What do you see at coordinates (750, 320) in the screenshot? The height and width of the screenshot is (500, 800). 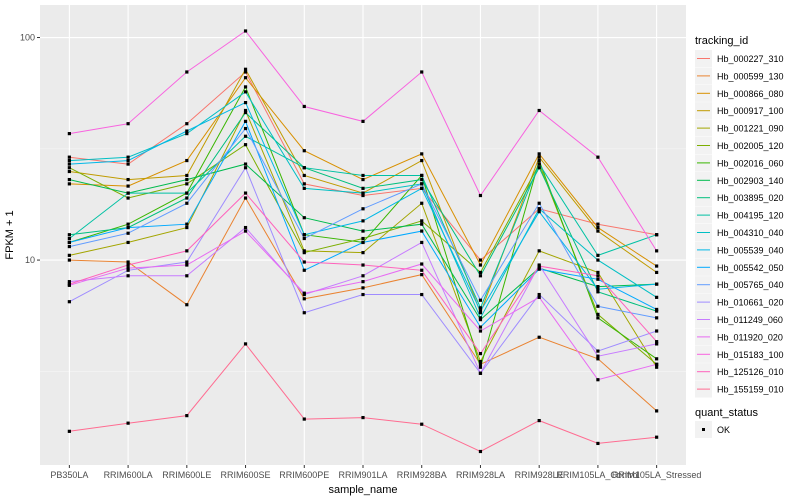 I see `legend-label: Hb_011249_060` at bounding box center [750, 320].